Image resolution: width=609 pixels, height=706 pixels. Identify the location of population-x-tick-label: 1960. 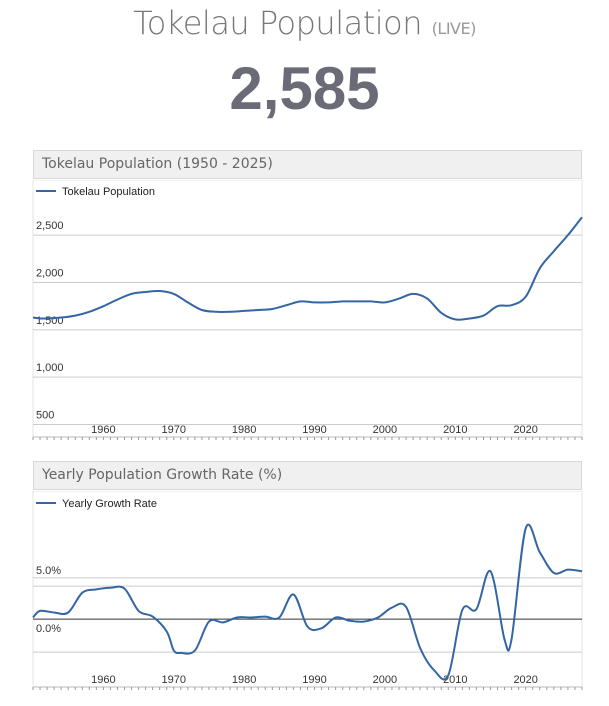
(103, 430).